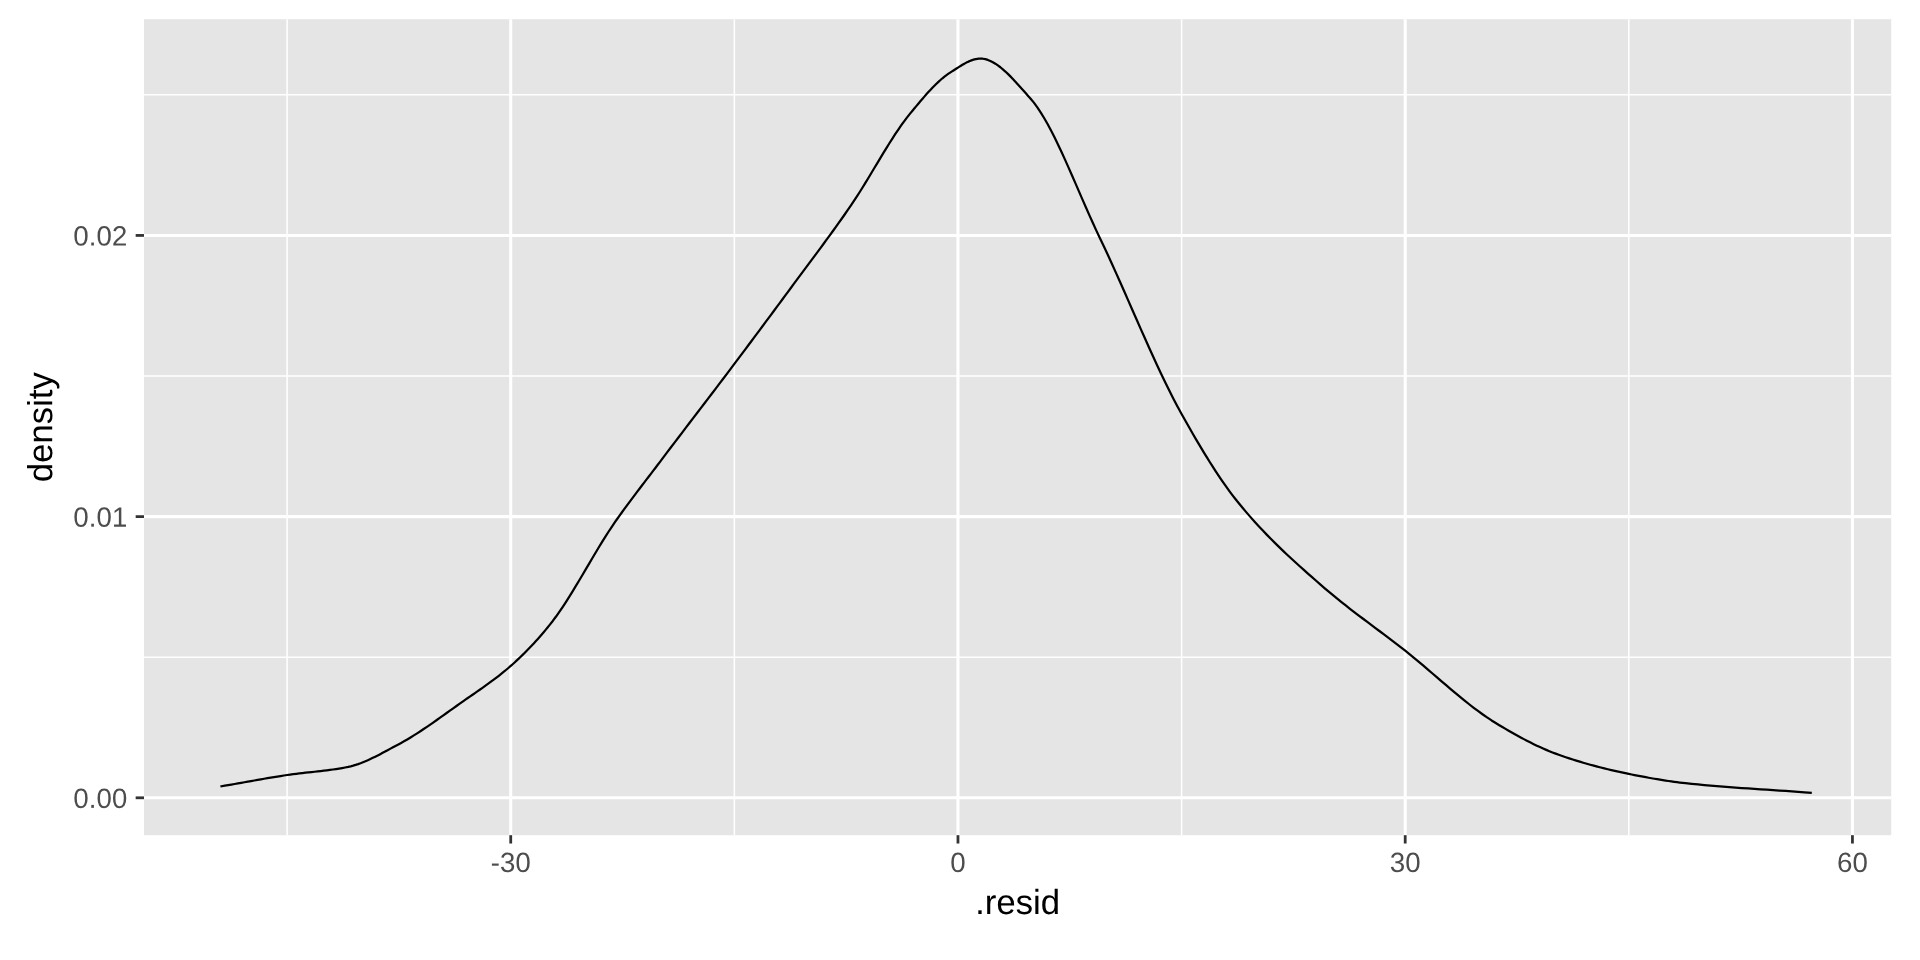 Image resolution: width=1920 pixels, height=960 pixels. I want to click on x-tick-label: 60, so click(1852, 862).